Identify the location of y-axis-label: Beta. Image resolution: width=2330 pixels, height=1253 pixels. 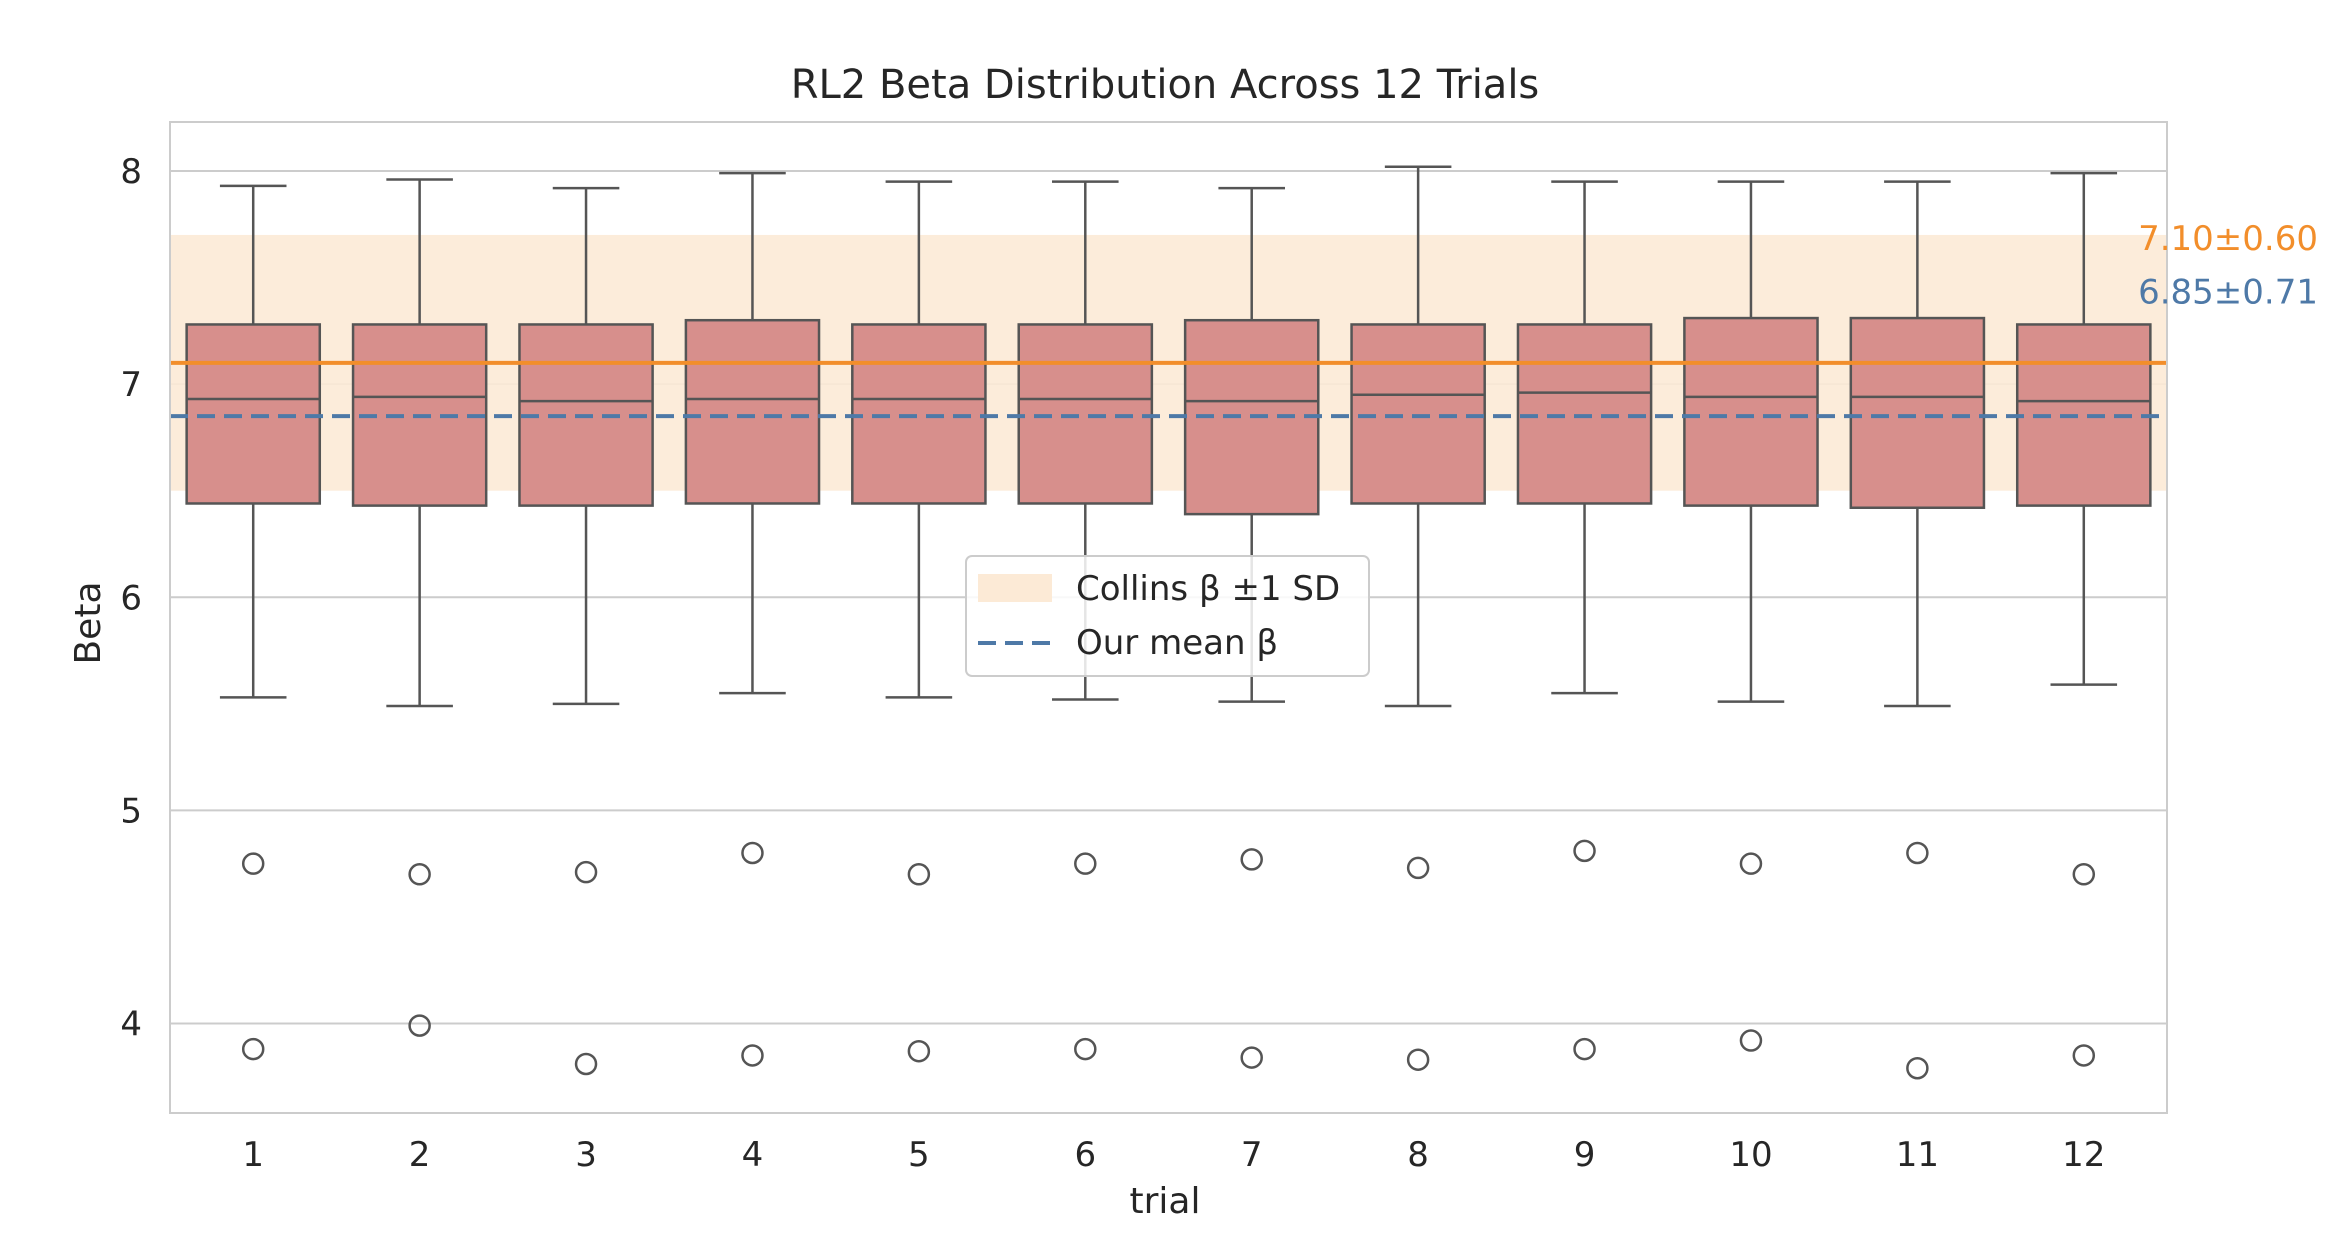
(88, 622).